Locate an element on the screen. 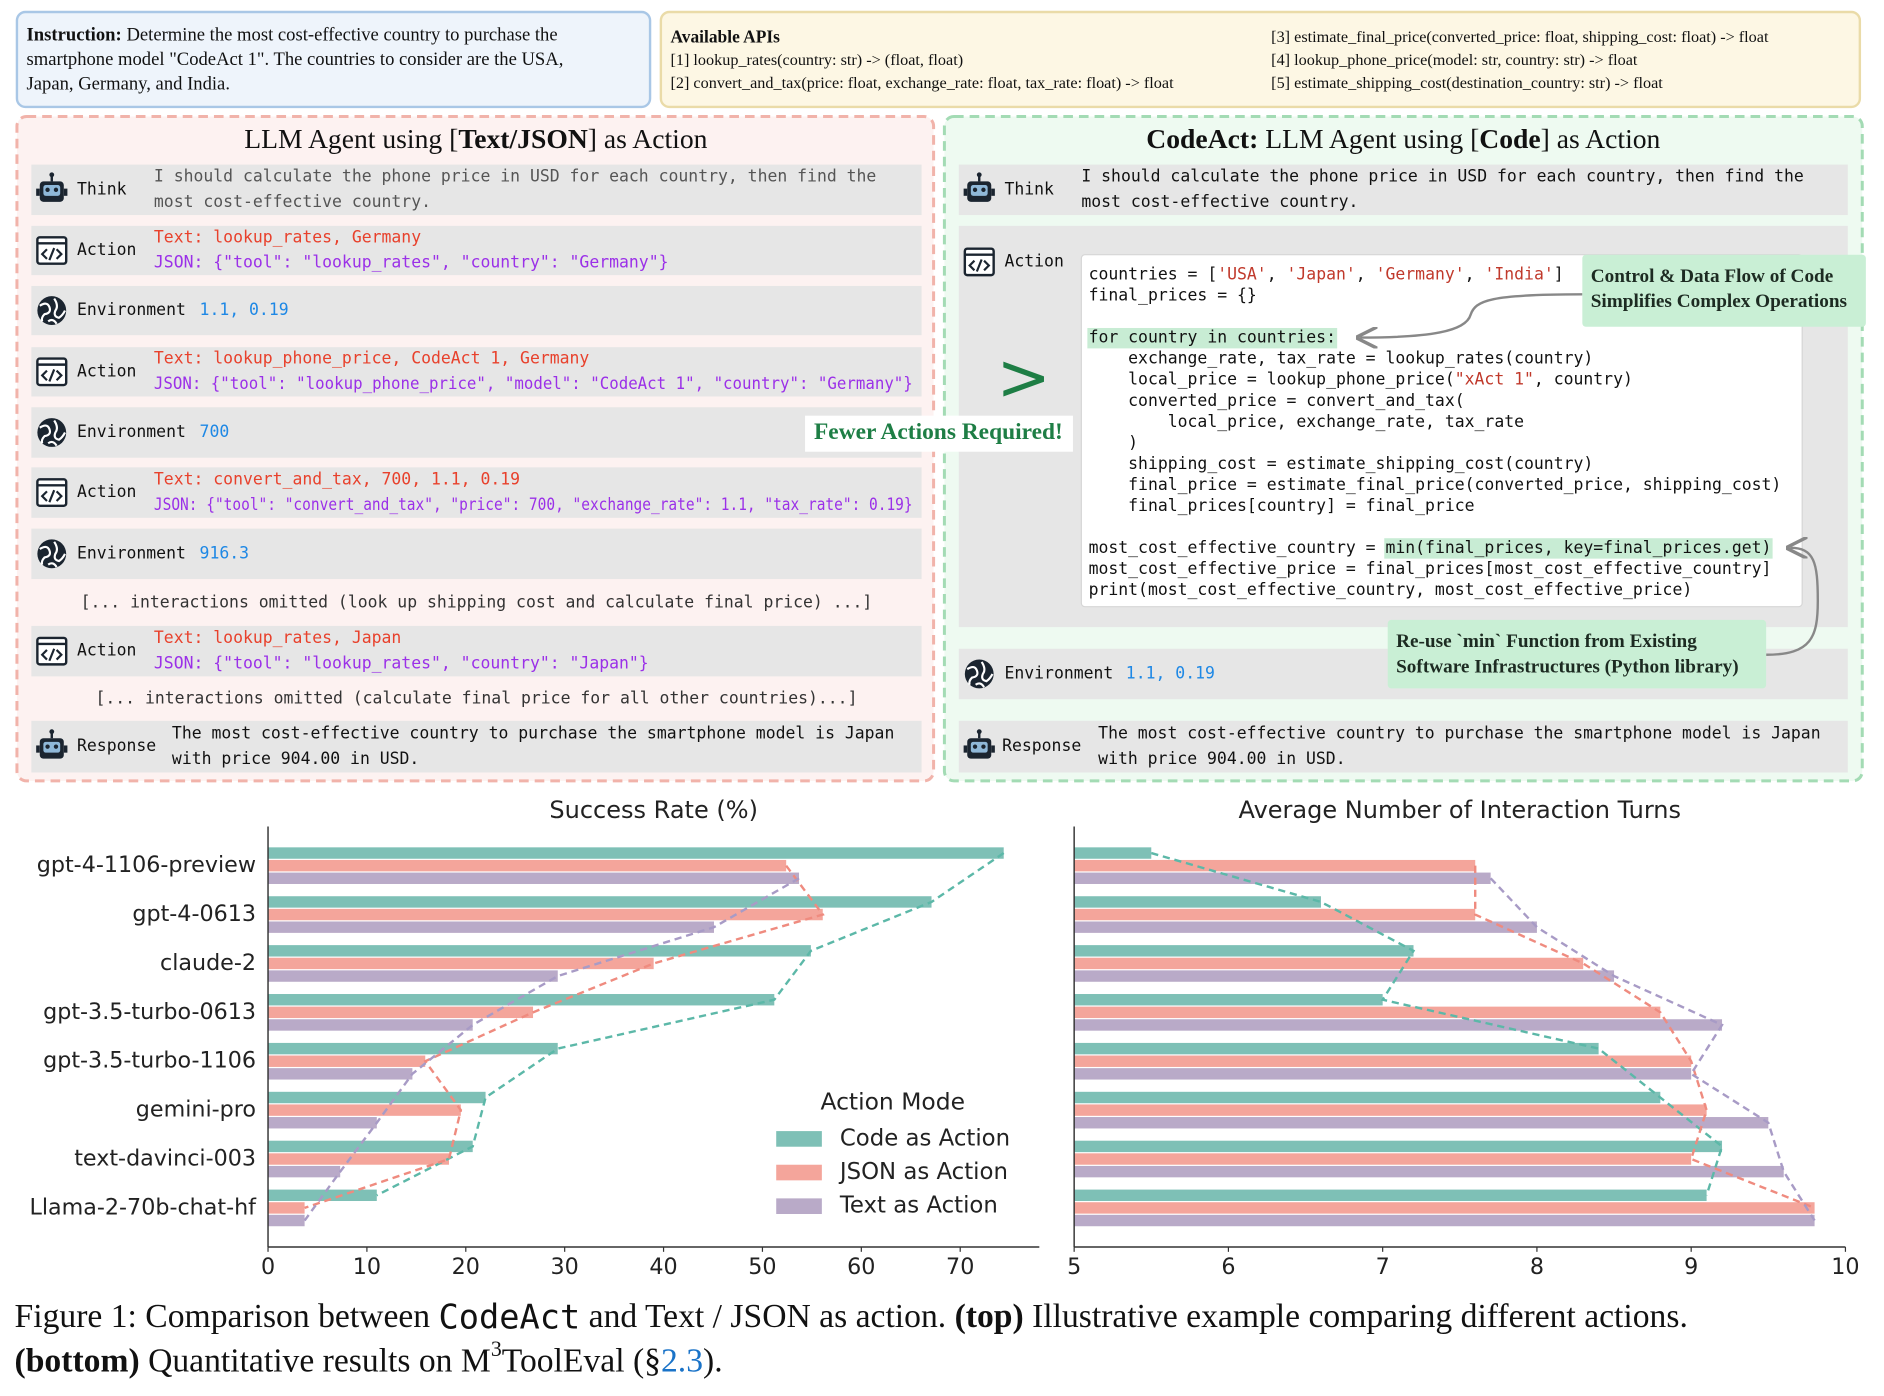  y-tick-label: gemini-pro is located at coordinates (196, 1110).